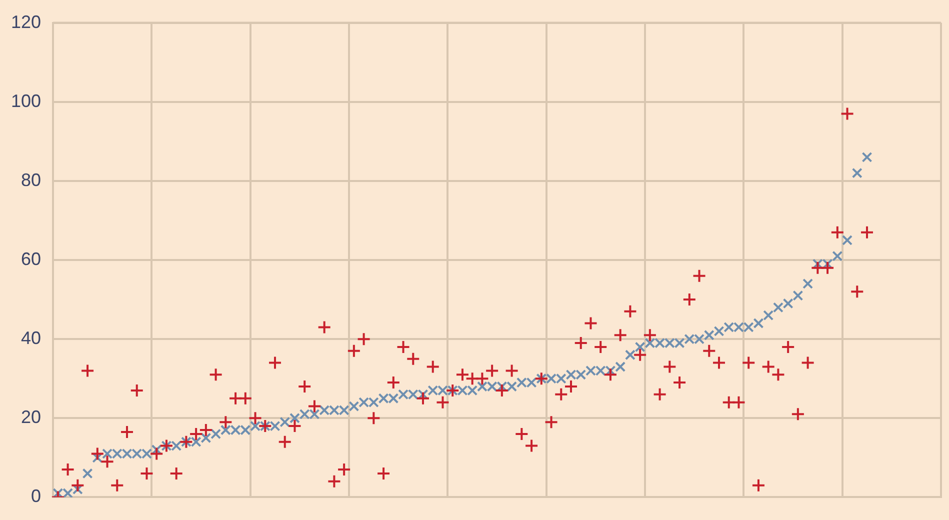  Describe the element at coordinates (25, 22) in the screenshot. I see `y-tick-label: 120` at that location.